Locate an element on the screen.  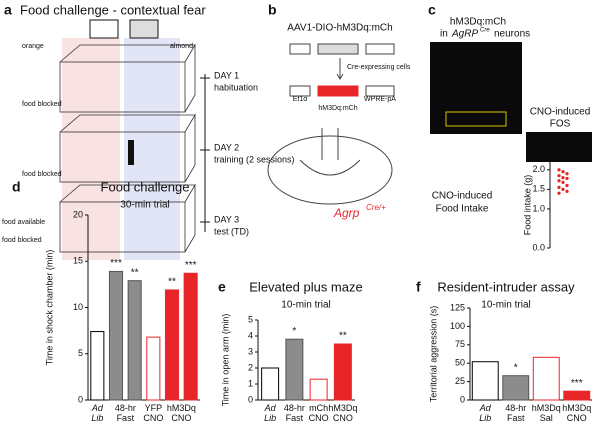
y-tick-label: 125 is located at coordinates (457, 307).